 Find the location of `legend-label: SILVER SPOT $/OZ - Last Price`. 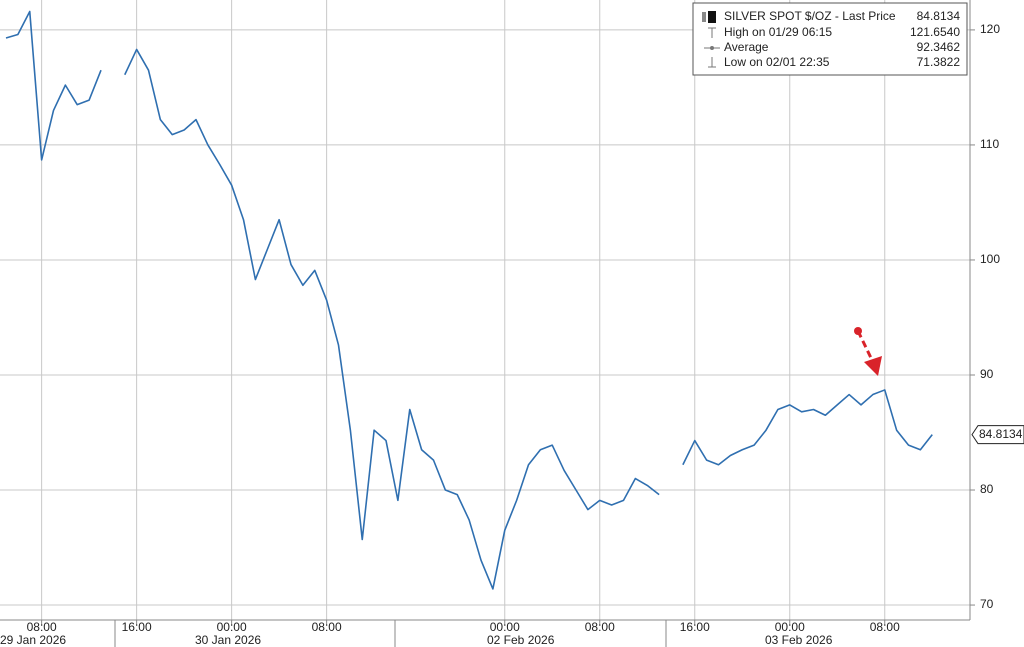

legend-label: SILVER SPOT $/OZ - Last Price is located at coordinates (810, 16).